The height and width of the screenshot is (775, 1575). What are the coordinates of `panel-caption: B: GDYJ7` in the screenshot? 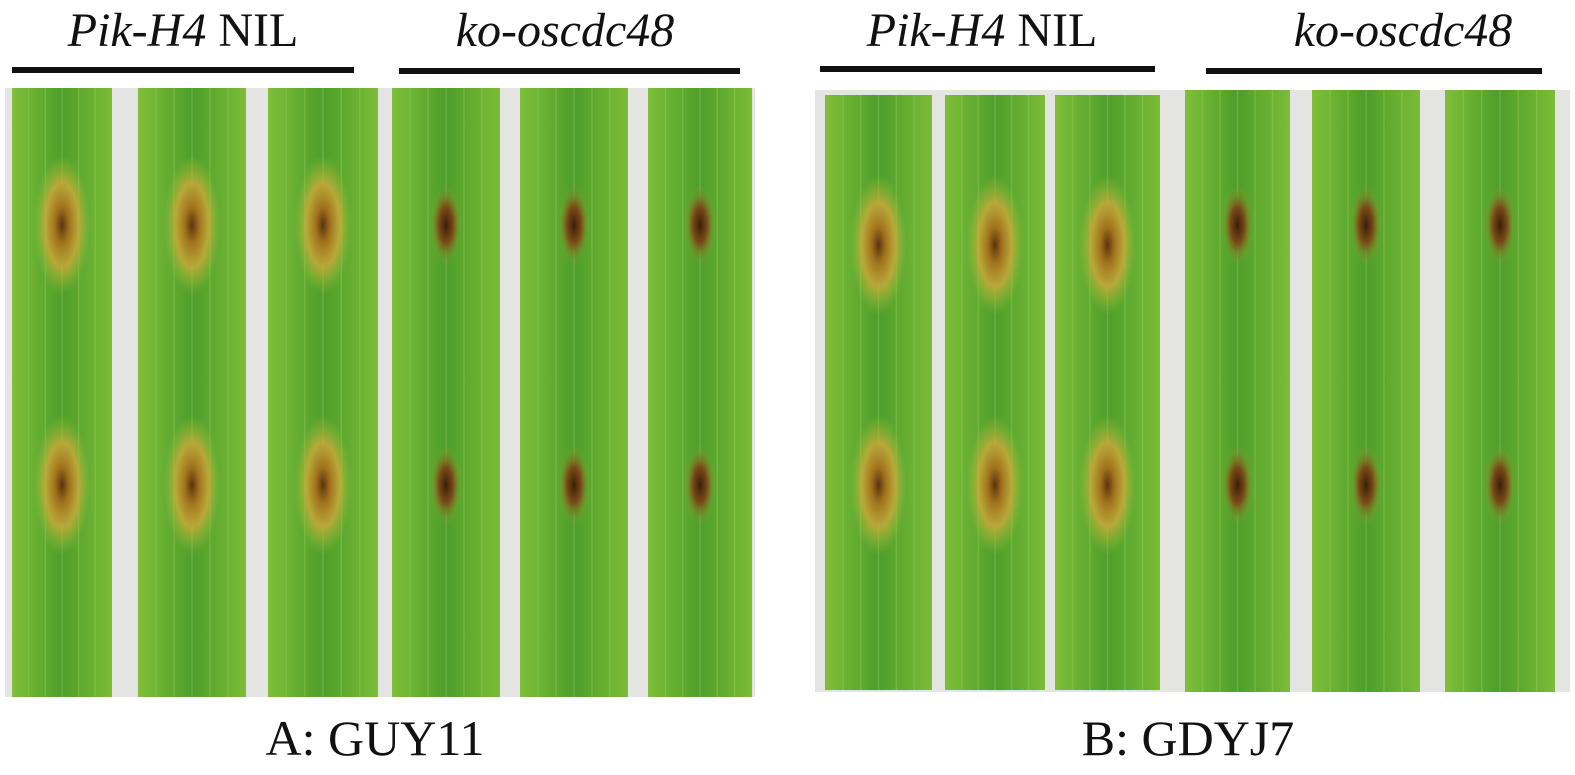 It's located at (1188, 738).